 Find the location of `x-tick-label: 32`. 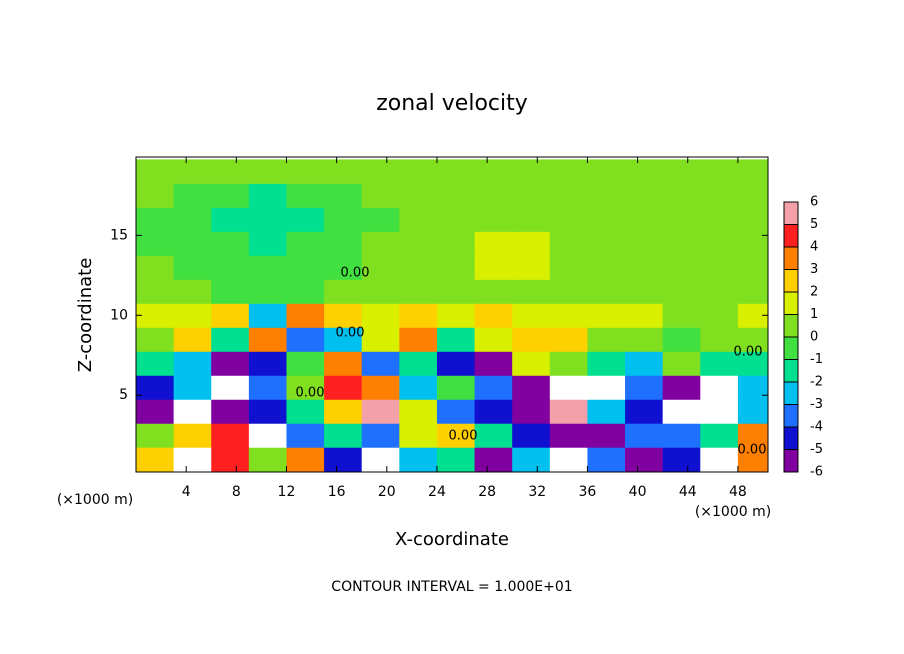

x-tick-label: 32 is located at coordinates (537, 492).